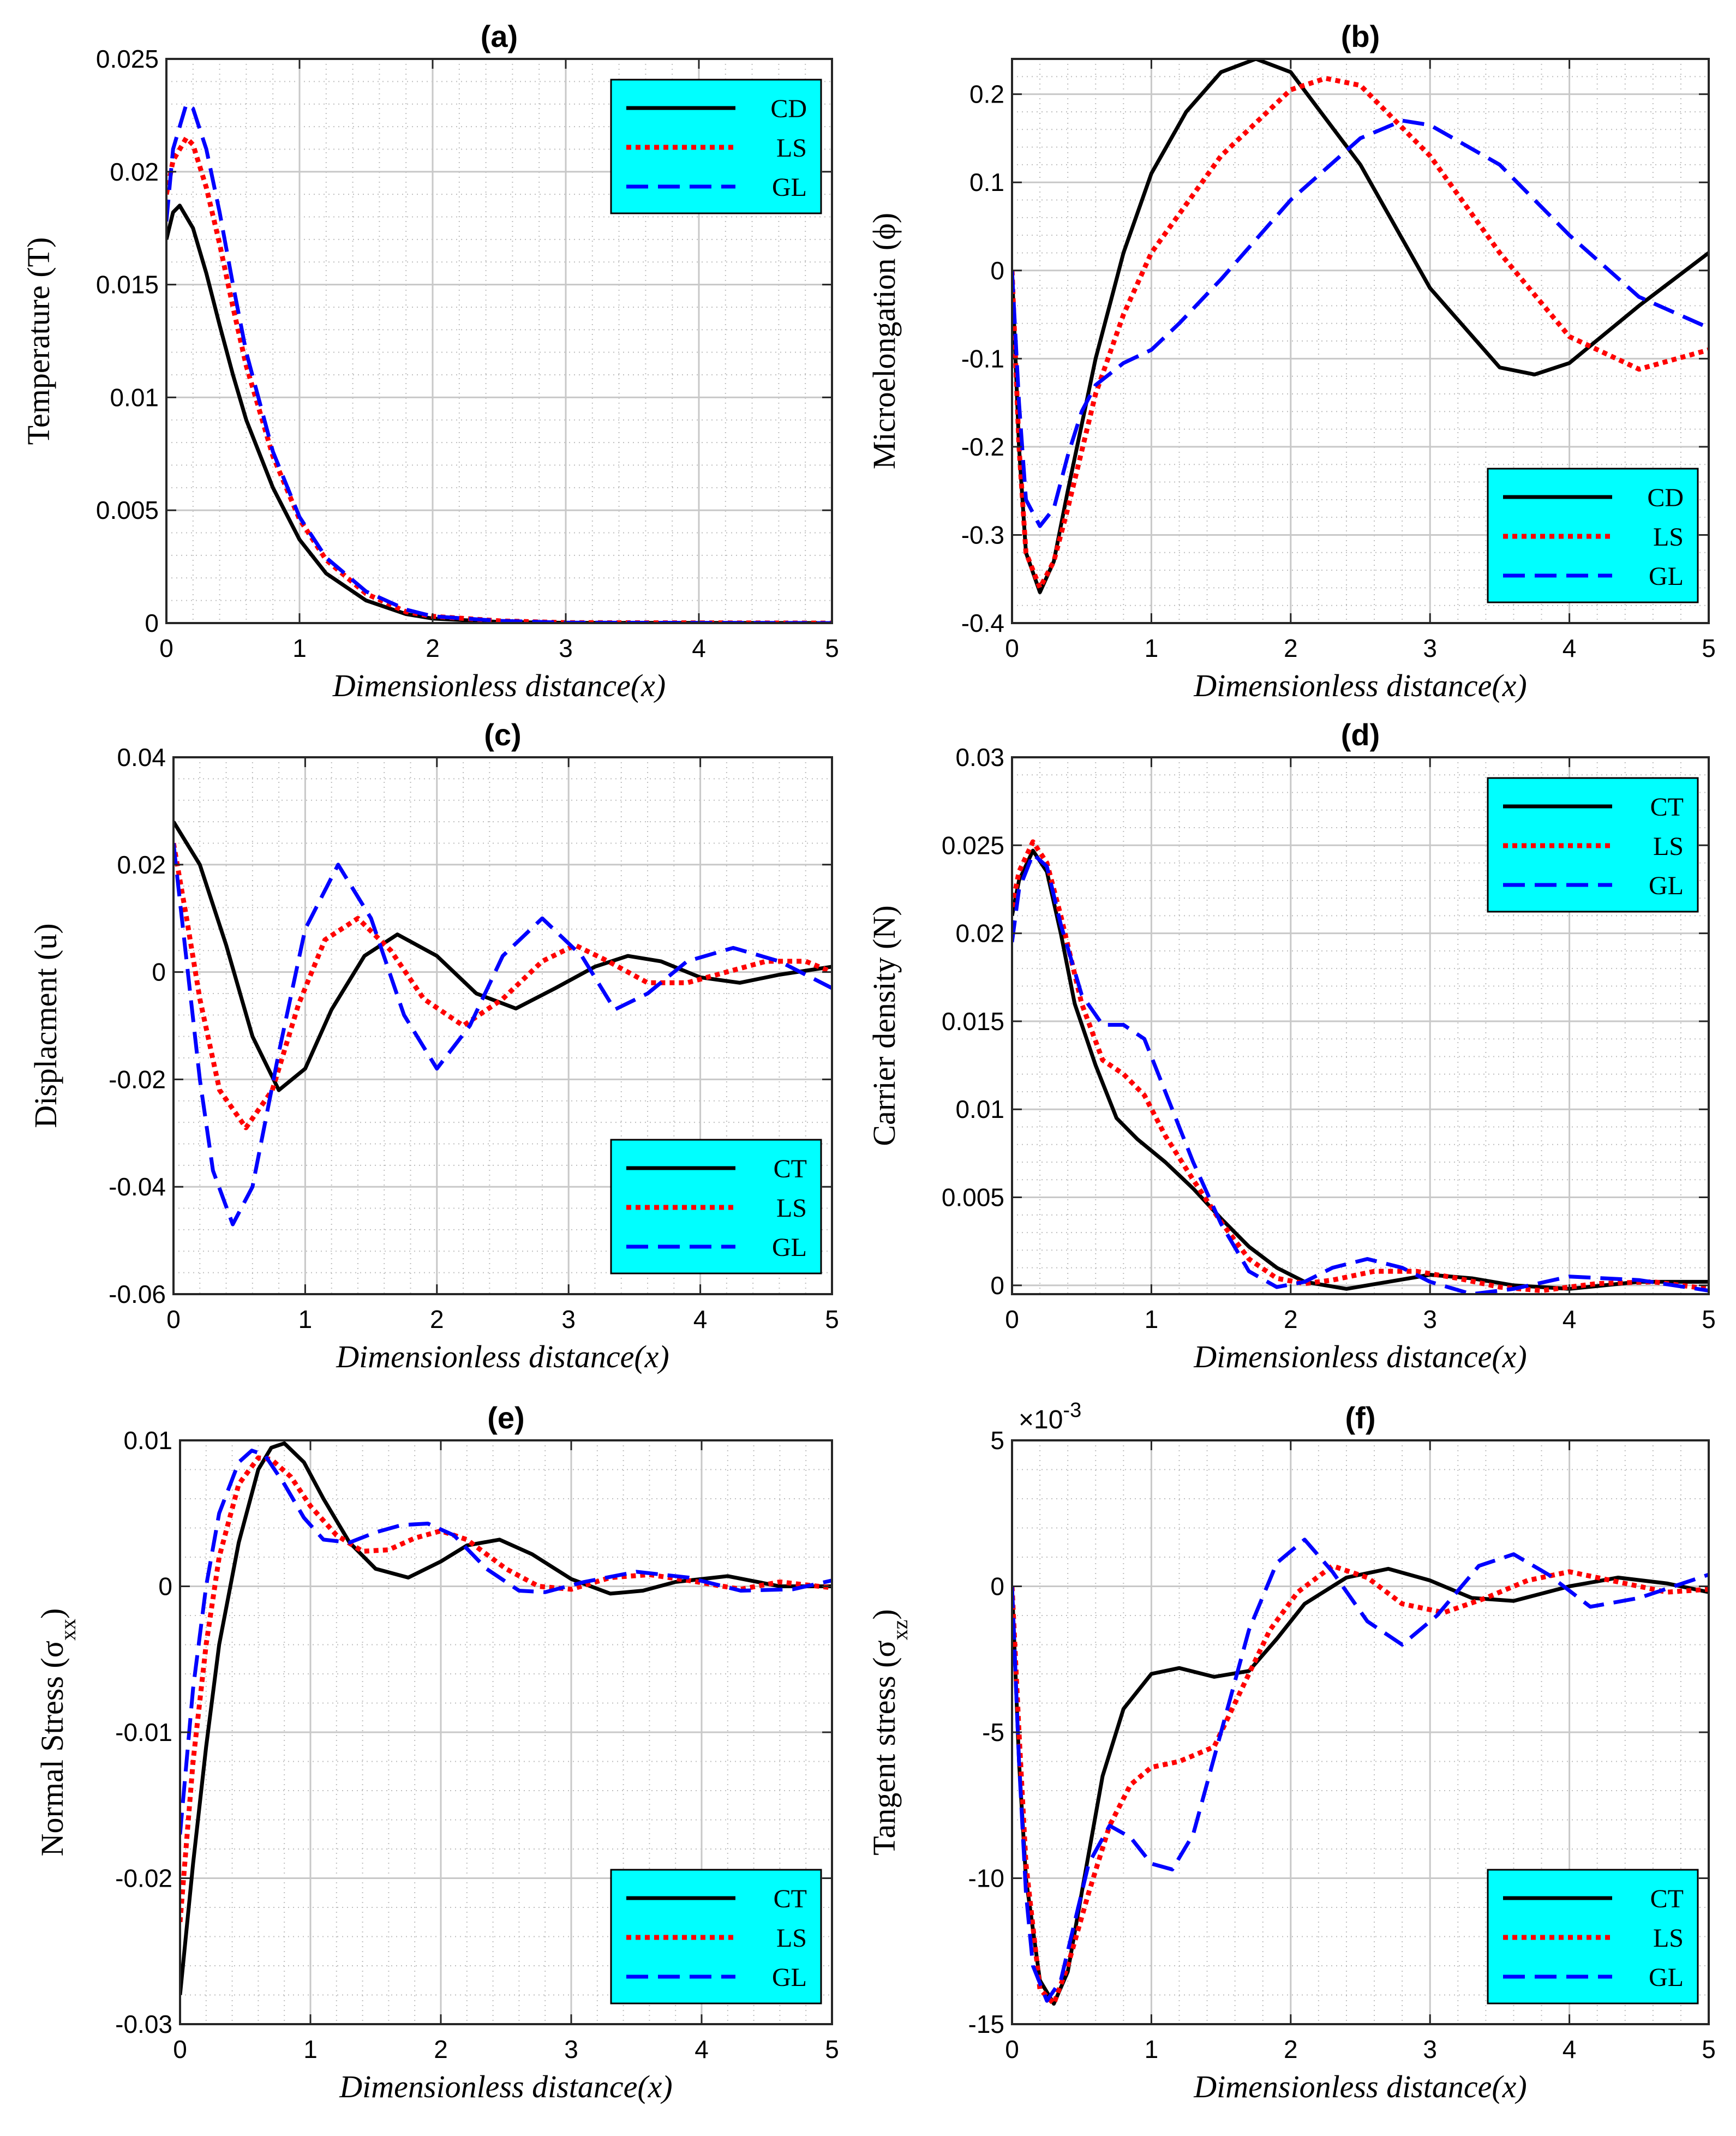 The height and width of the screenshot is (2136, 1736). Describe the element at coordinates (138, 1294) in the screenshot. I see `y-tick-label: -0.06` at that location.